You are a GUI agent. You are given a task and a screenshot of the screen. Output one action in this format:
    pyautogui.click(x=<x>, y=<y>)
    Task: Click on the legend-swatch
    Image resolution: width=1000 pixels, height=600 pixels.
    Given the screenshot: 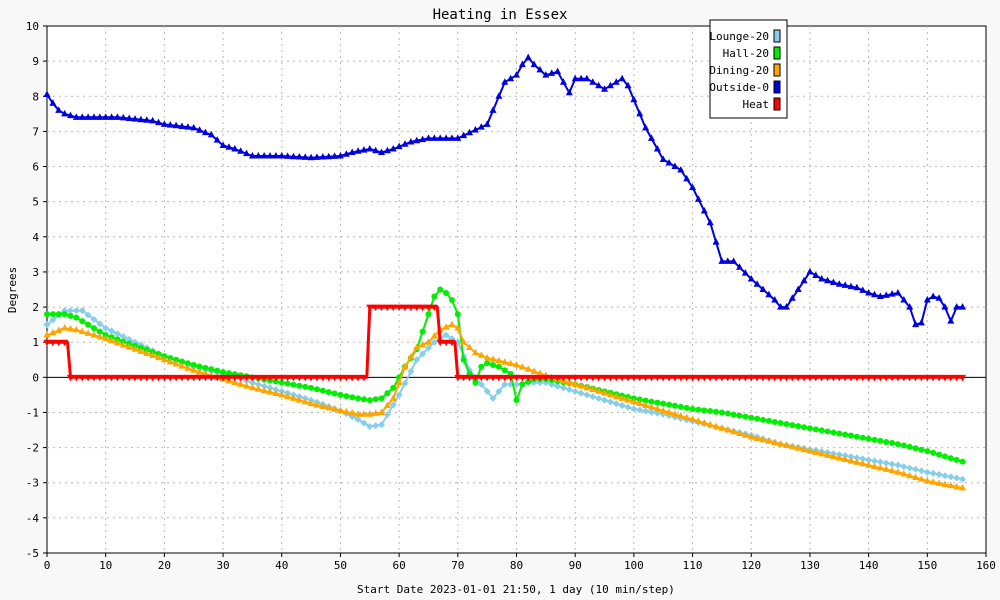 What is the action you would take?
    pyautogui.click(x=777, y=70)
    